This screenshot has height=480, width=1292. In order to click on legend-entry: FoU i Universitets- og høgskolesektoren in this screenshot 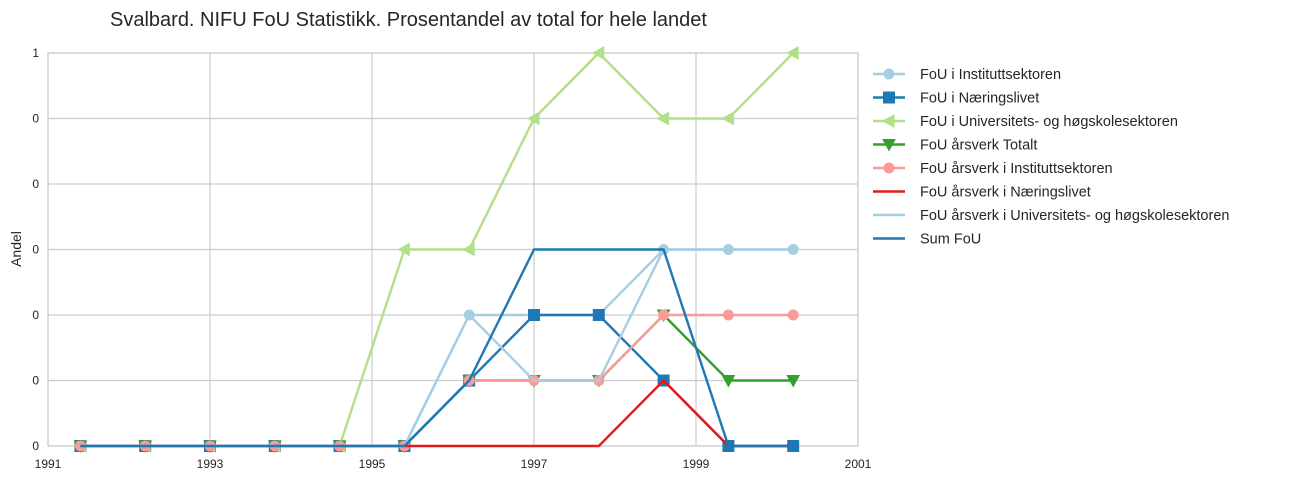, I will do `click(1025, 122)`.